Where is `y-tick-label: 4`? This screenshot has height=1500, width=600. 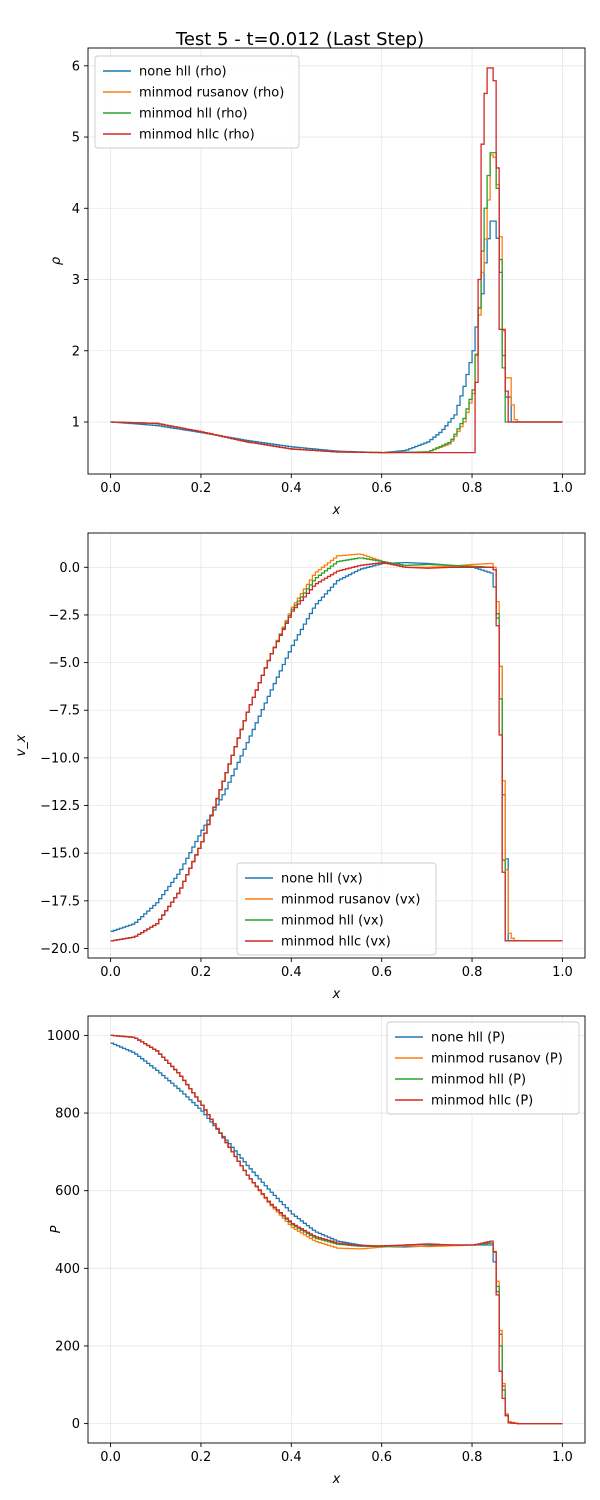
y-tick-label: 4 is located at coordinates (76, 209).